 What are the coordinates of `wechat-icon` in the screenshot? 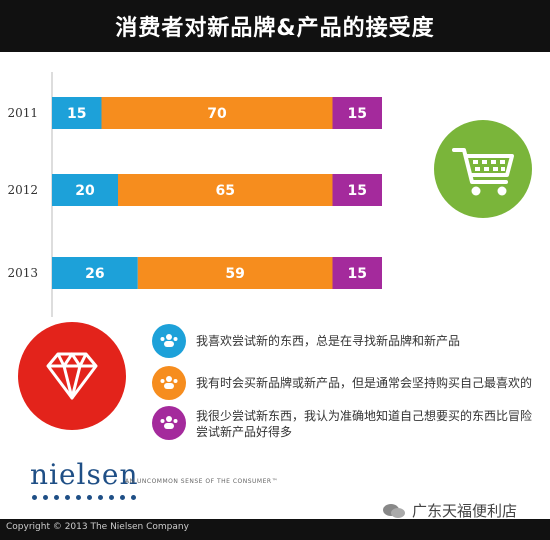 It's located at (394, 510).